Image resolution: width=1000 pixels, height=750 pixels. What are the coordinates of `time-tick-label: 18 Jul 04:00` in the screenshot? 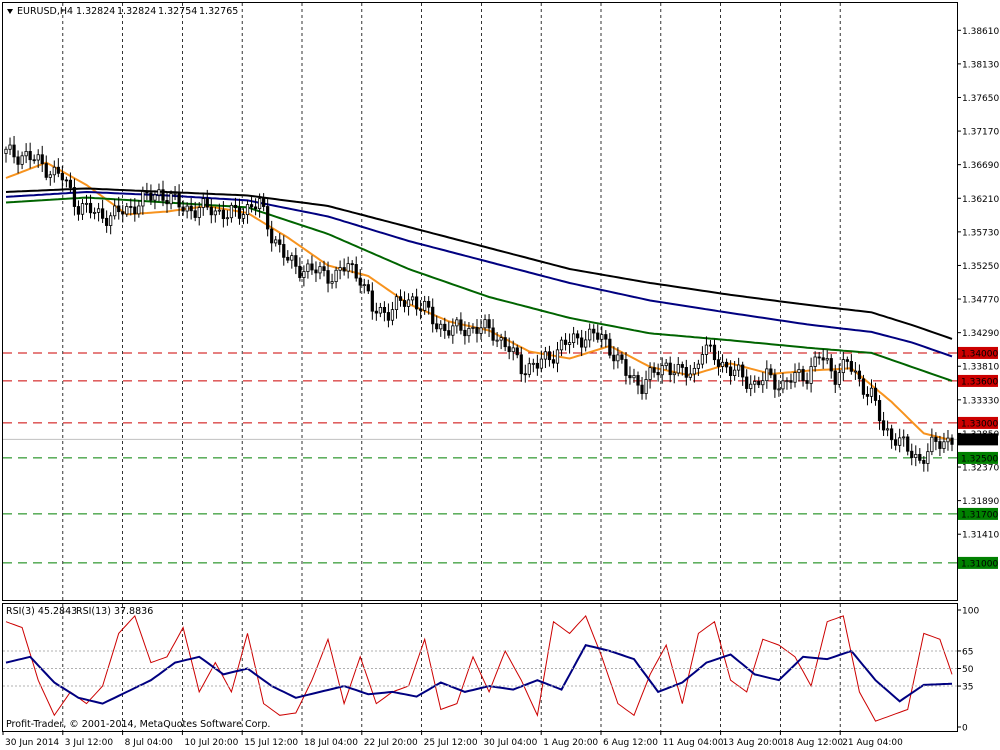 It's located at (331, 743).